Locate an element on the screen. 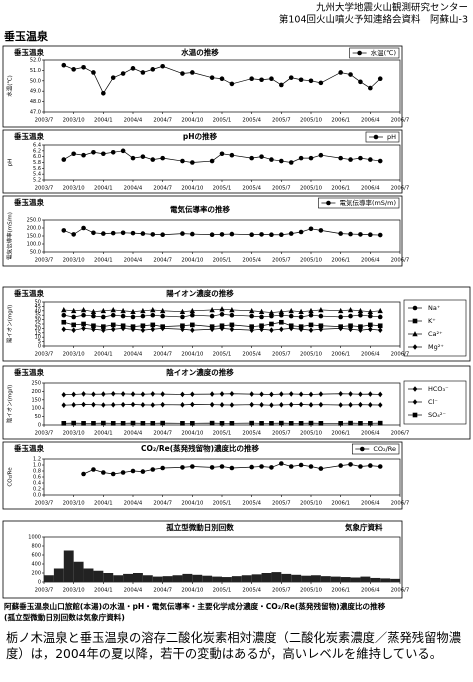 This screenshot has height=682, width=473. x-tick-label: 2004/10 is located at coordinates (192, 434).